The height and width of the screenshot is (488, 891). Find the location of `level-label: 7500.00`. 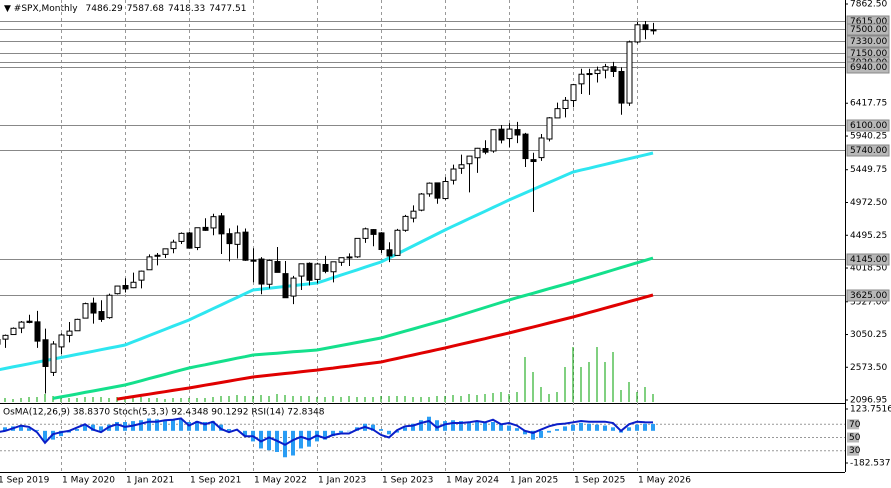

level-label: 7500.00 is located at coordinates (868, 30).